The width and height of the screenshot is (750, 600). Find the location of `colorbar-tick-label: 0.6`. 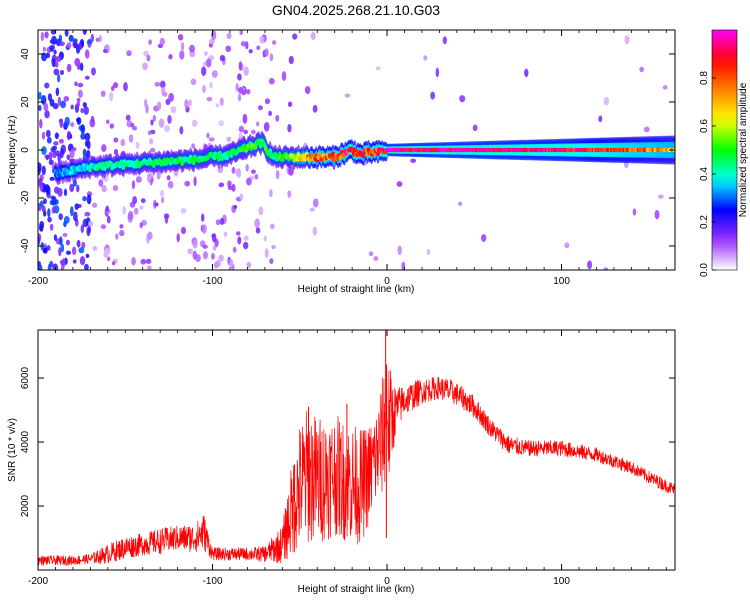

colorbar-tick-label: 0.6 is located at coordinates (704, 126).